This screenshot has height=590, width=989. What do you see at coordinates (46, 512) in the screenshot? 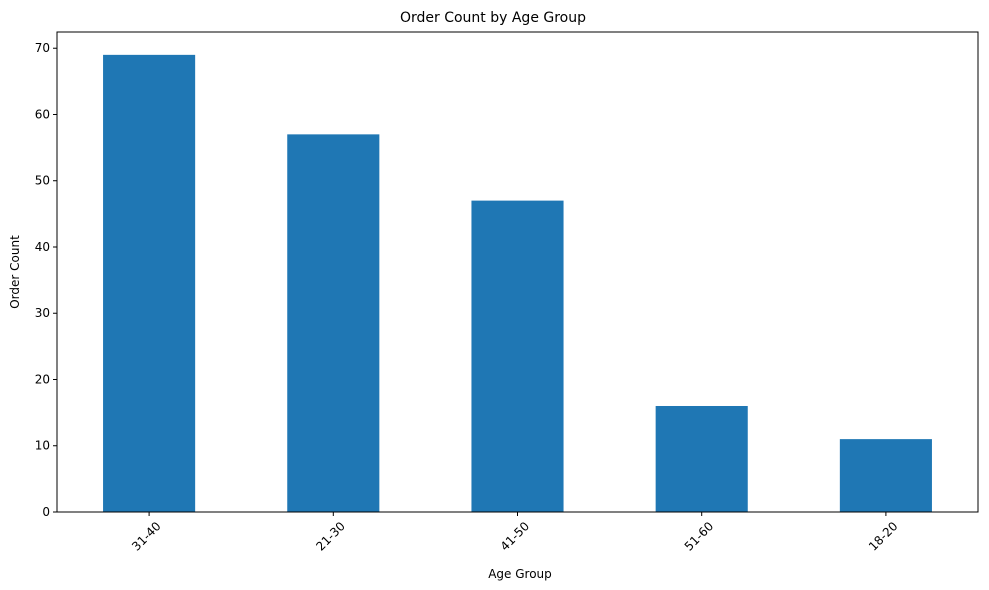
I see `y-tick-label: 0` at bounding box center [46, 512].